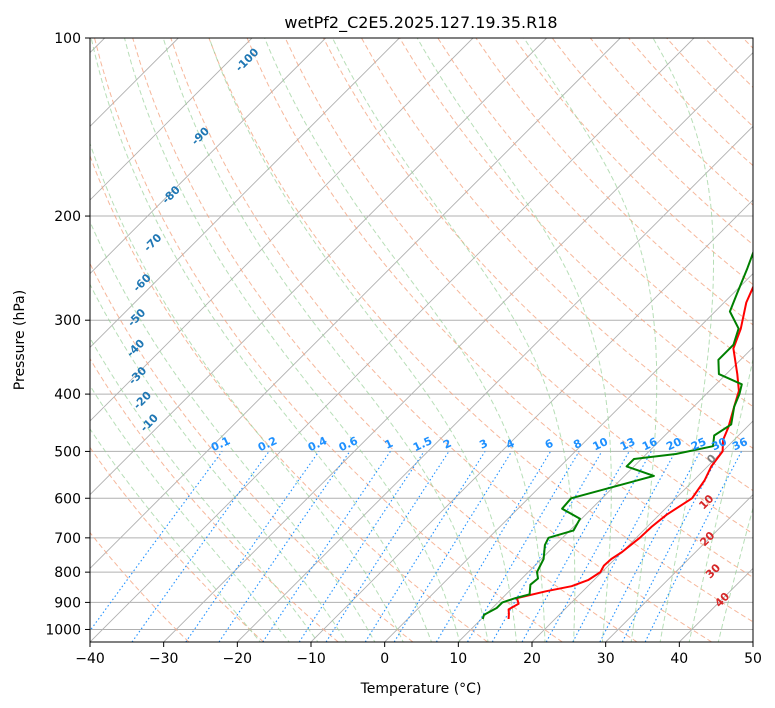  I want to click on y-tick-label: 200, so click(67, 217).